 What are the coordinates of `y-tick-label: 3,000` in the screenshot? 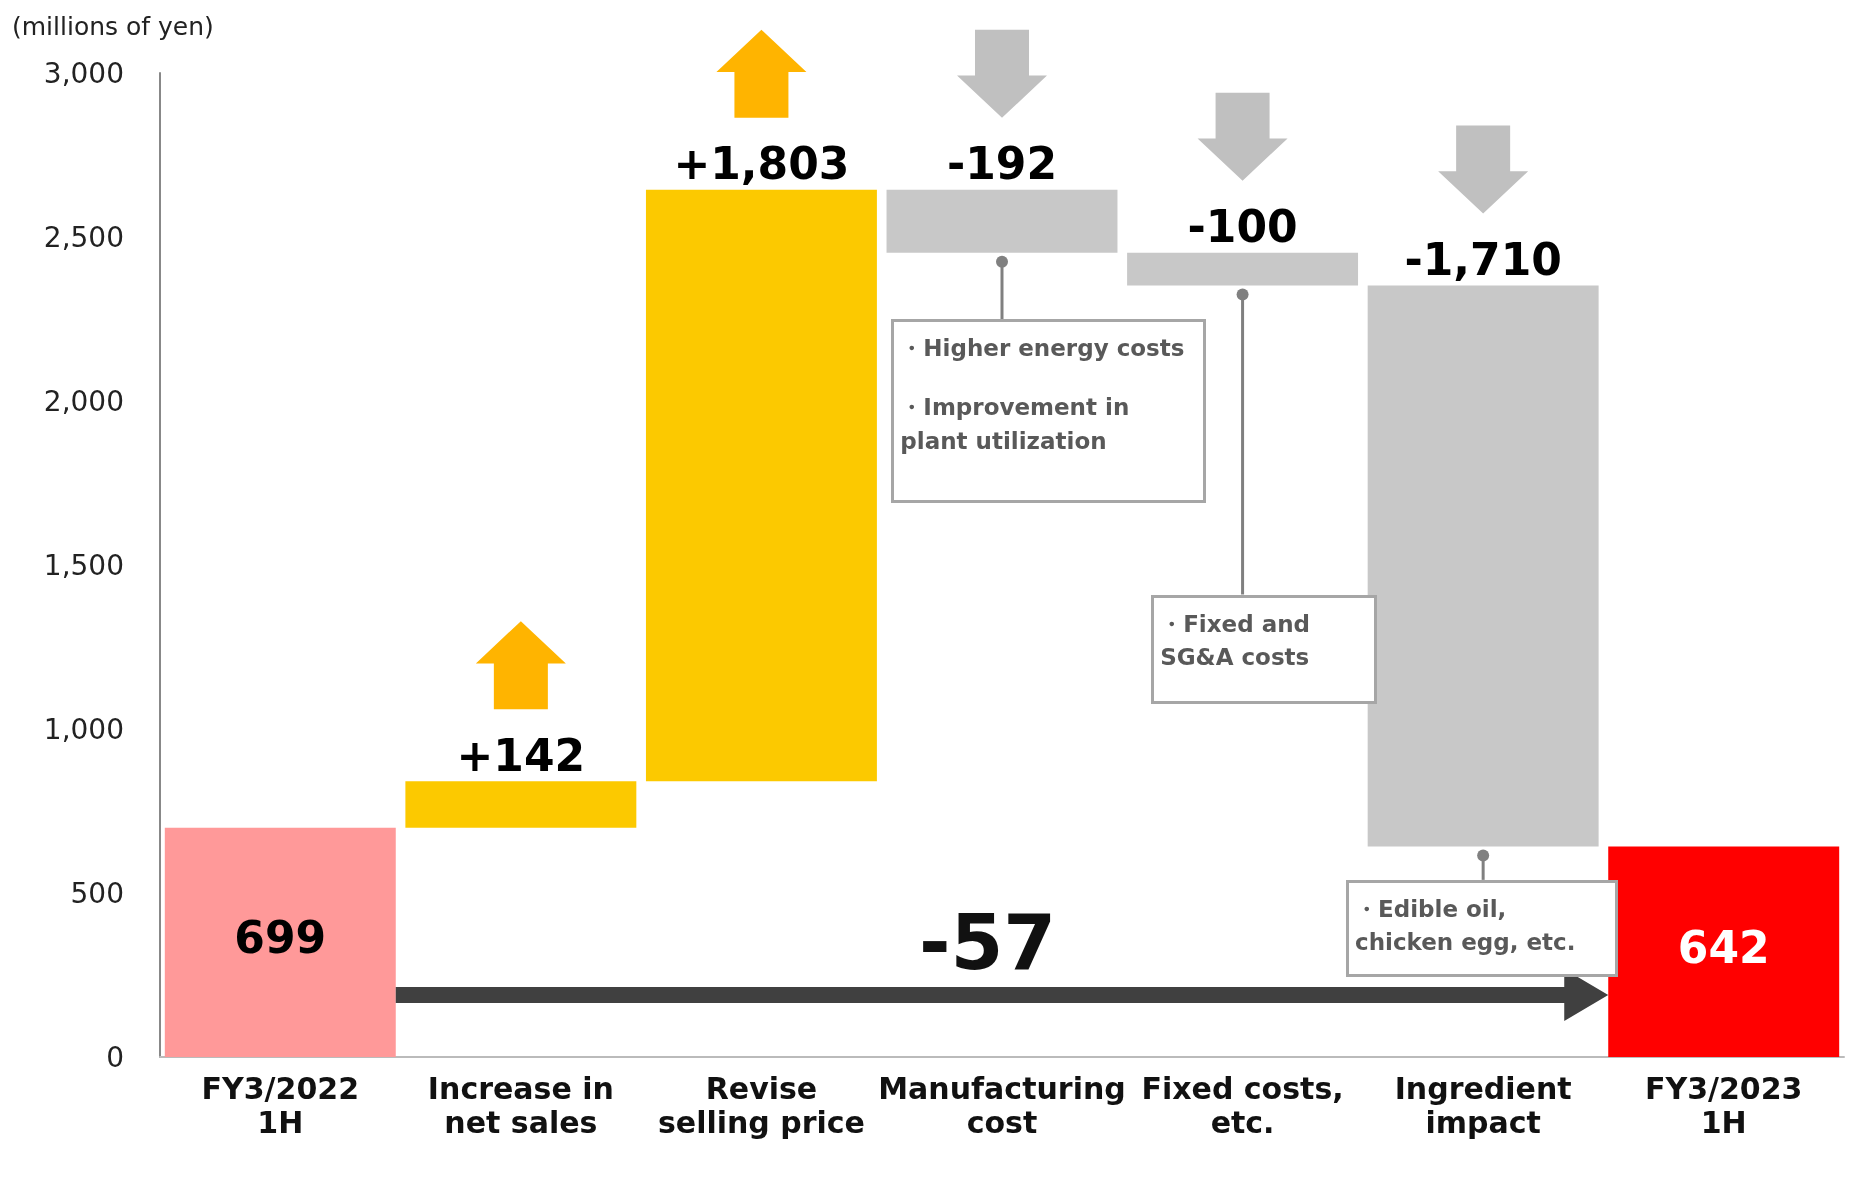 It's located at (83, 73).